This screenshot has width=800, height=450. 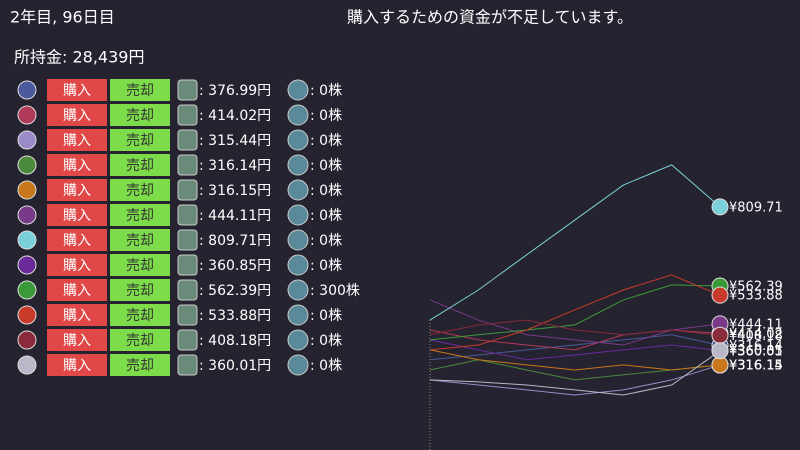 I want to click on price-text: : 809.71円, so click(x=235, y=241).